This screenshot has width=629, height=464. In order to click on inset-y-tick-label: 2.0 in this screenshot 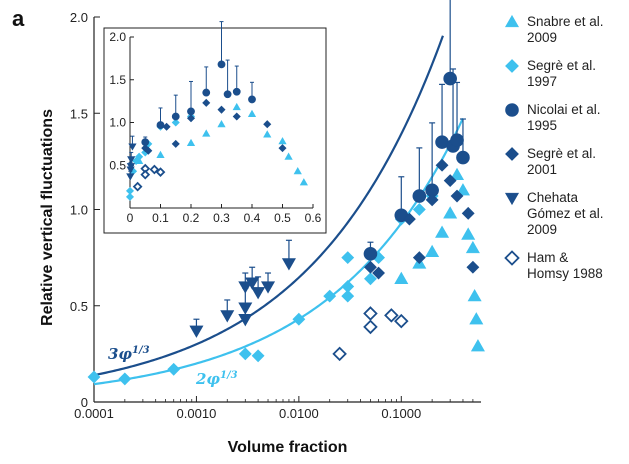, I will do `click(117, 37)`.